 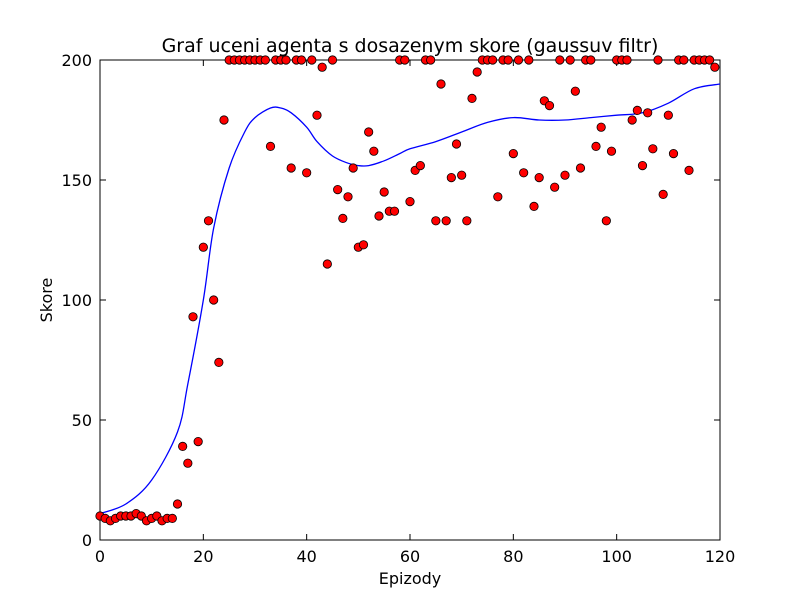 I want to click on x-tick-label: 80, so click(x=513, y=556).